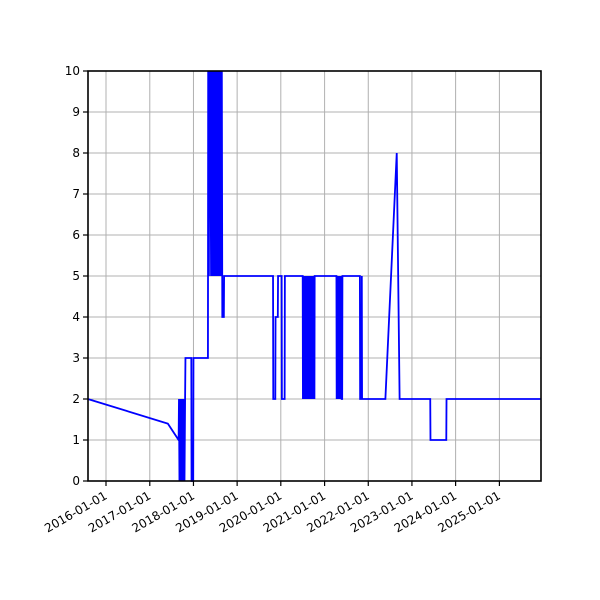 Image resolution: width=600 pixels, height=600 pixels. Describe the element at coordinates (76, 235) in the screenshot. I see `y-tick-label: 6` at that location.